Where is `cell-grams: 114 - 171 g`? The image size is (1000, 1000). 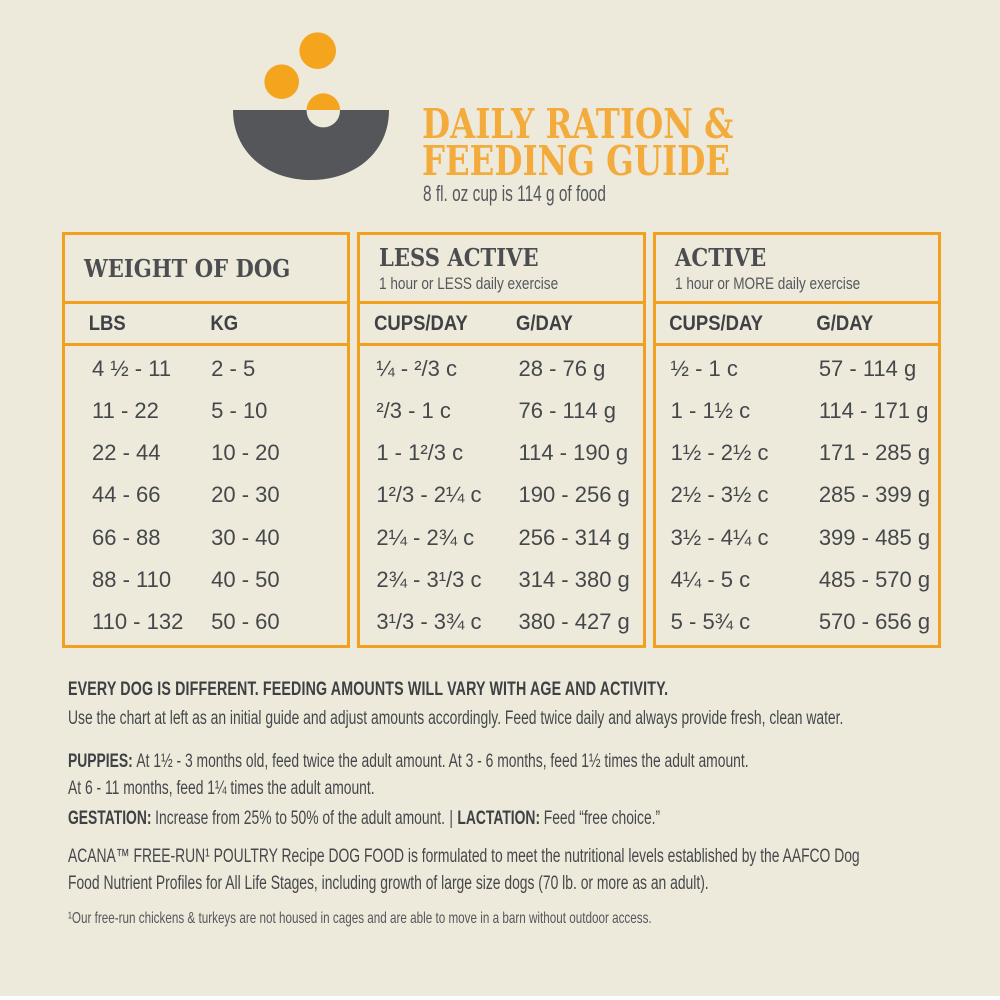 cell-grams: 114 - 171 g is located at coordinates (873, 411).